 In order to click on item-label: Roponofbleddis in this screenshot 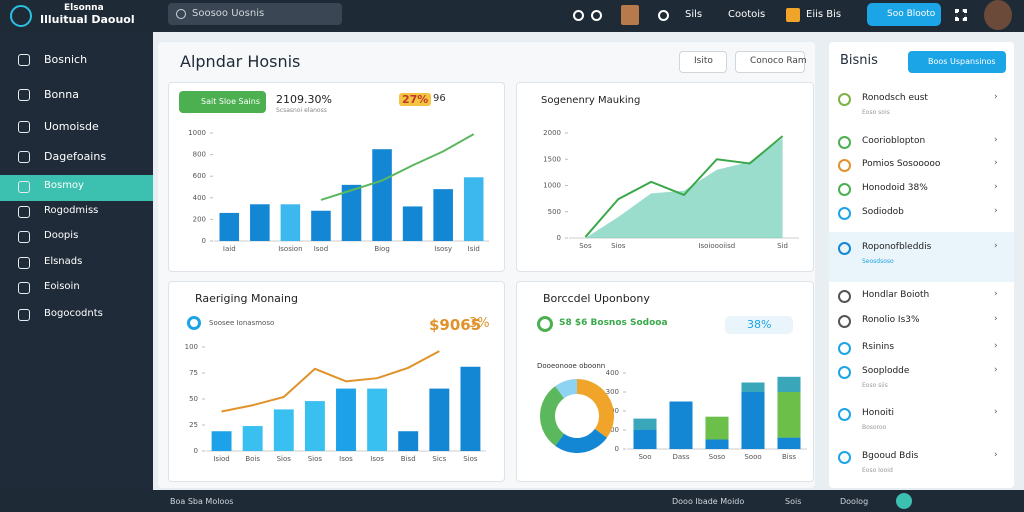, I will do `click(897, 247)`.